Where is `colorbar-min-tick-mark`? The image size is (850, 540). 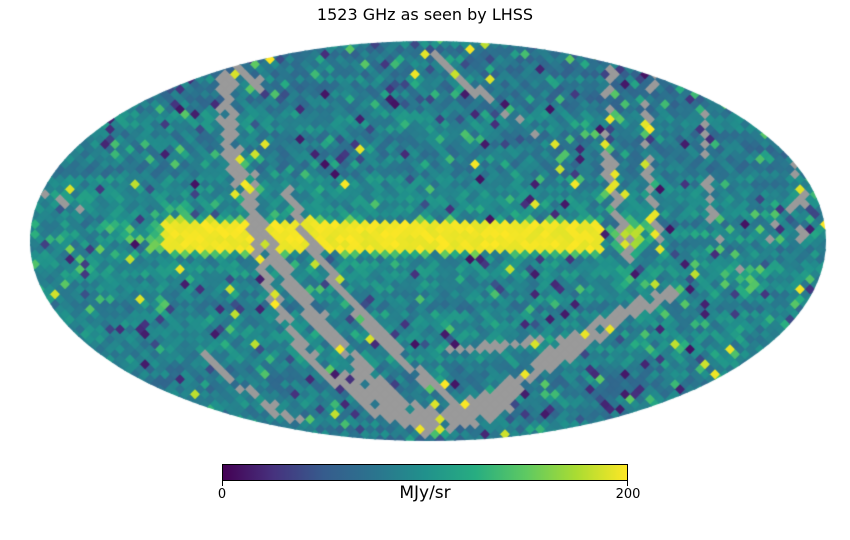 colorbar-min-tick-mark is located at coordinates (222, 483).